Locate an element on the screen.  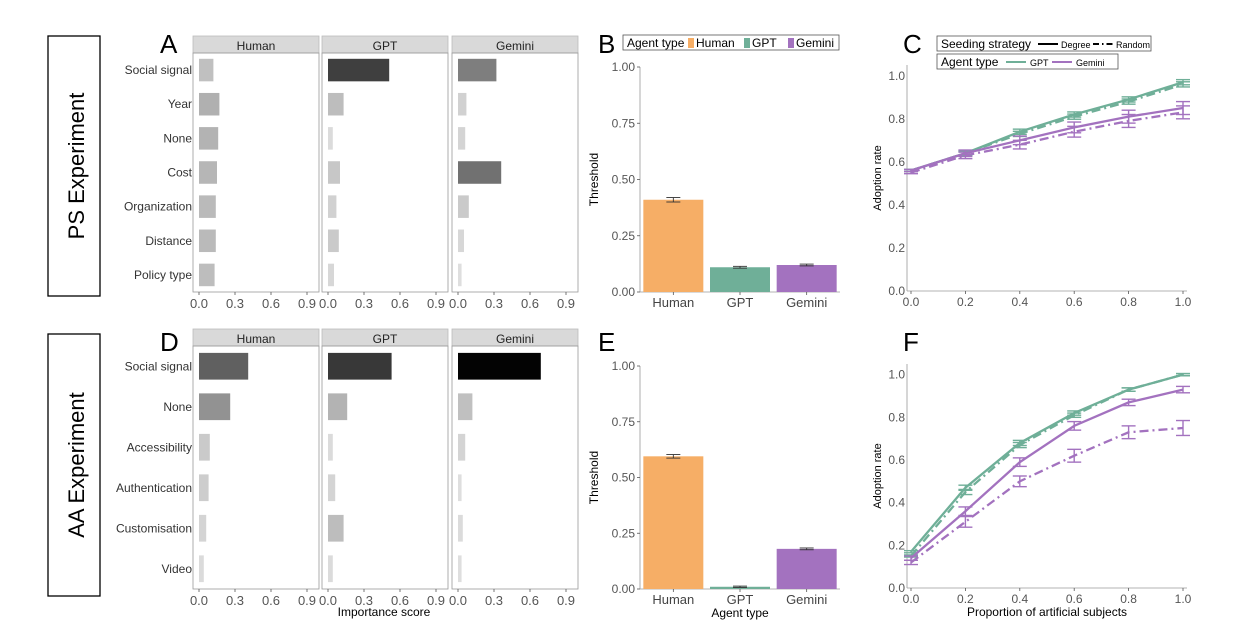
y-tick-label: 0.4 is located at coordinates (896, 503).